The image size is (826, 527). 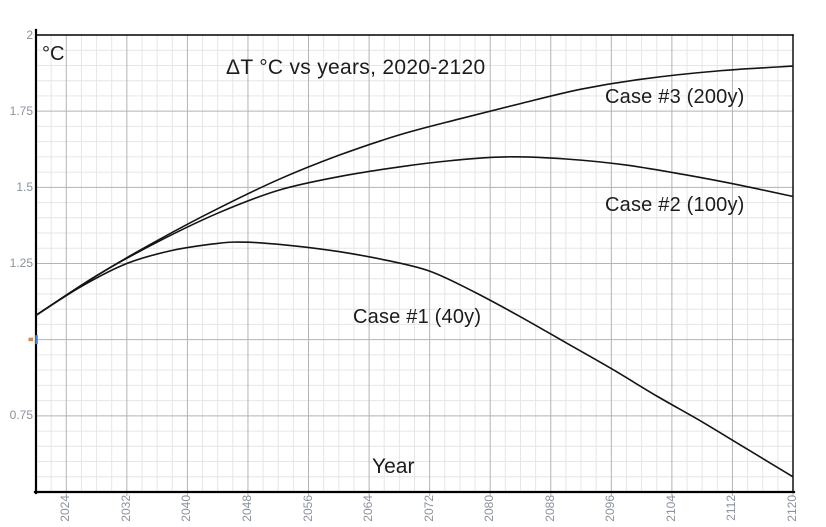 What do you see at coordinates (125, 508) in the screenshot?
I see `x-tick-label: 2032` at bounding box center [125, 508].